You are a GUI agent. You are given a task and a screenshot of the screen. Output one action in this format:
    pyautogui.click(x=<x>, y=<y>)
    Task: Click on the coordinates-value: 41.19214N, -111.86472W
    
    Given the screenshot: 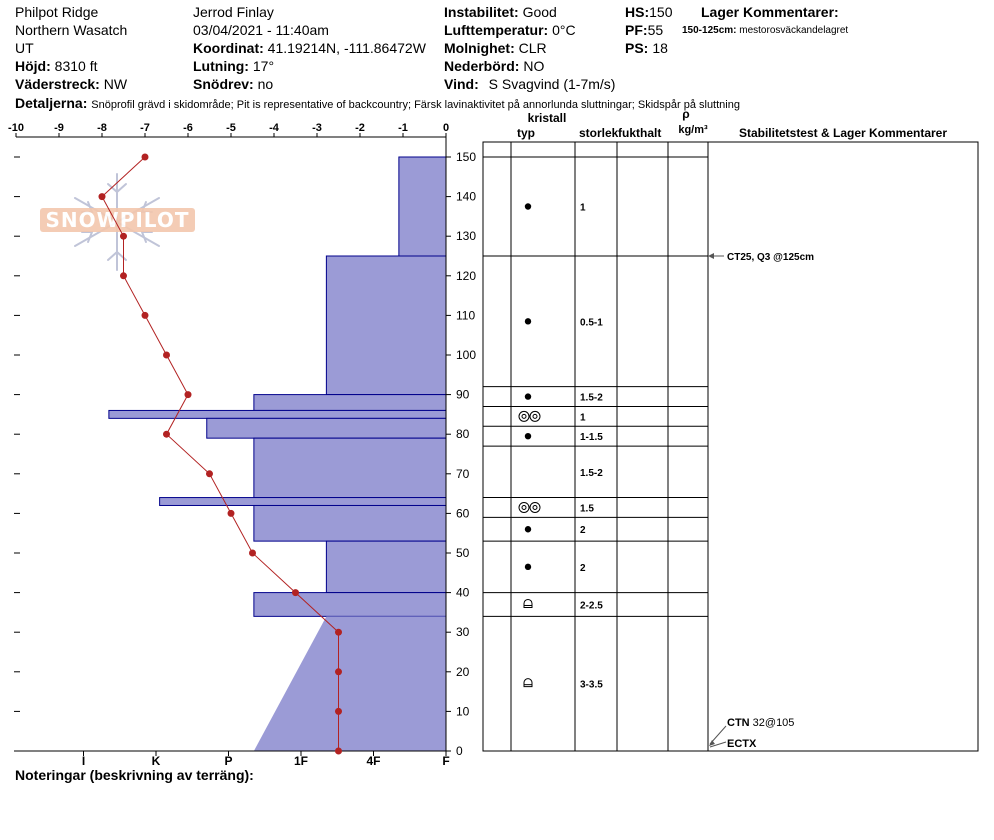 What is the action you would take?
    pyautogui.click(x=346, y=48)
    